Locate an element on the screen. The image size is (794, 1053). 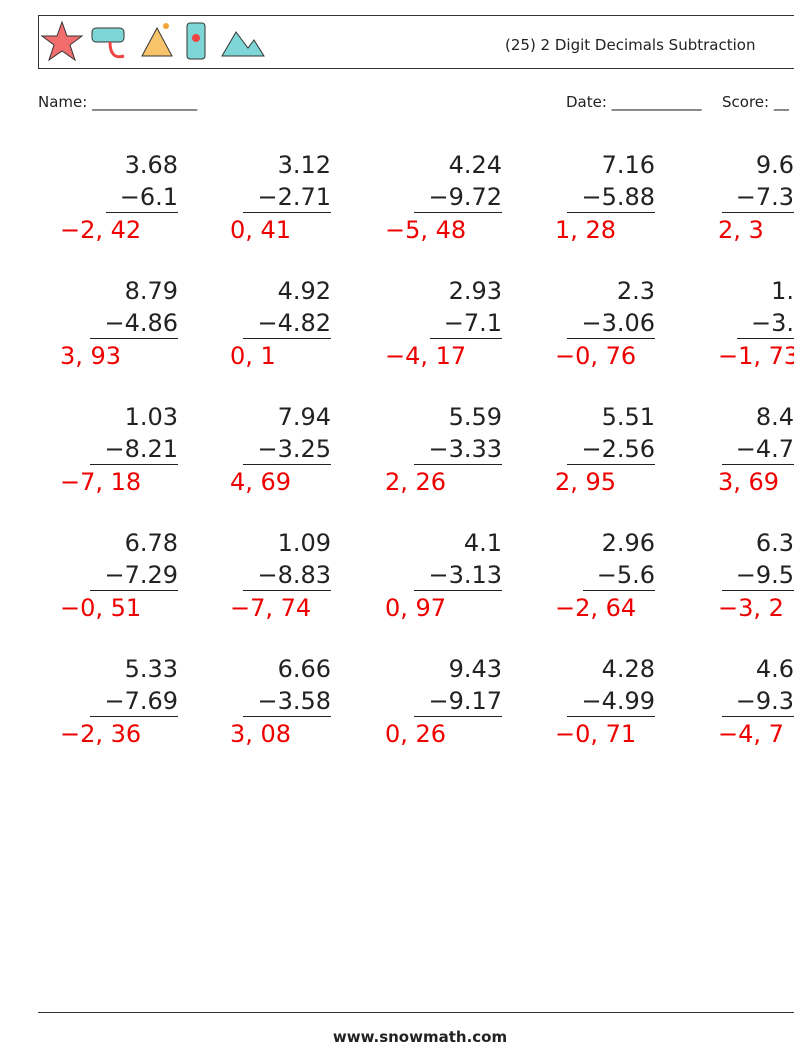
answer: 0, 26 is located at coordinates (416, 734).